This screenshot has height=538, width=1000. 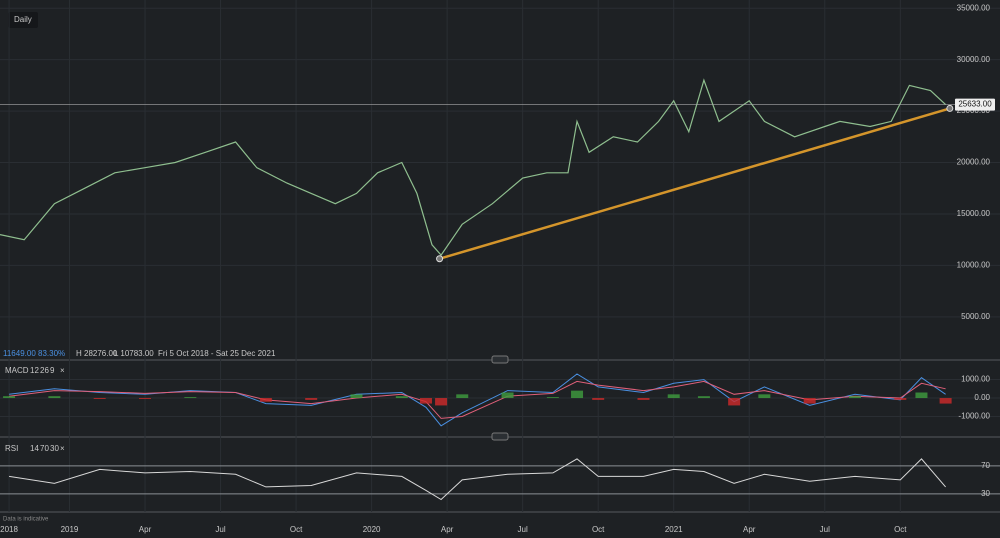 What do you see at coordinates (372, 529) in the screenshot?
I see `x-tick-label: 2020` at bounding box center [372, 529].